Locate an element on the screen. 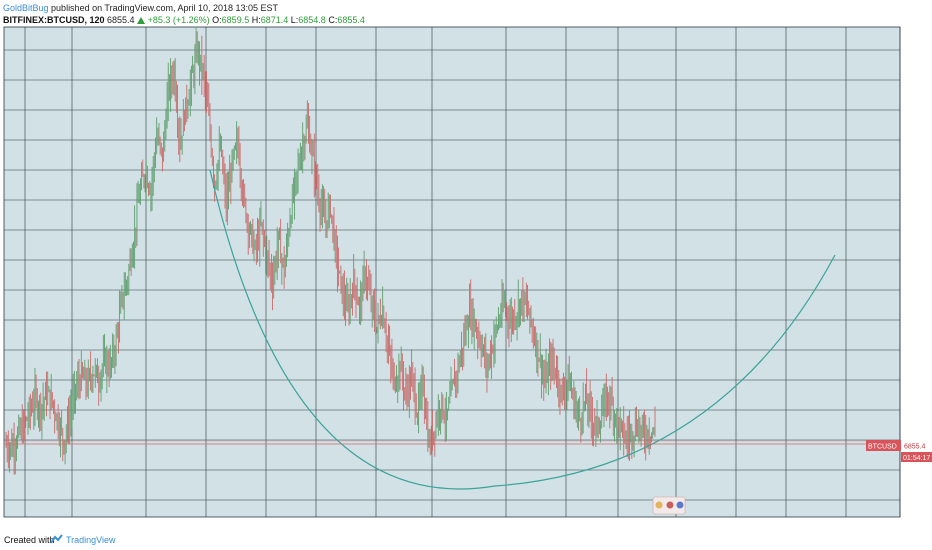 This screenshot has width=932, height=550. open-label: O: is located at coordinates (217, 20).